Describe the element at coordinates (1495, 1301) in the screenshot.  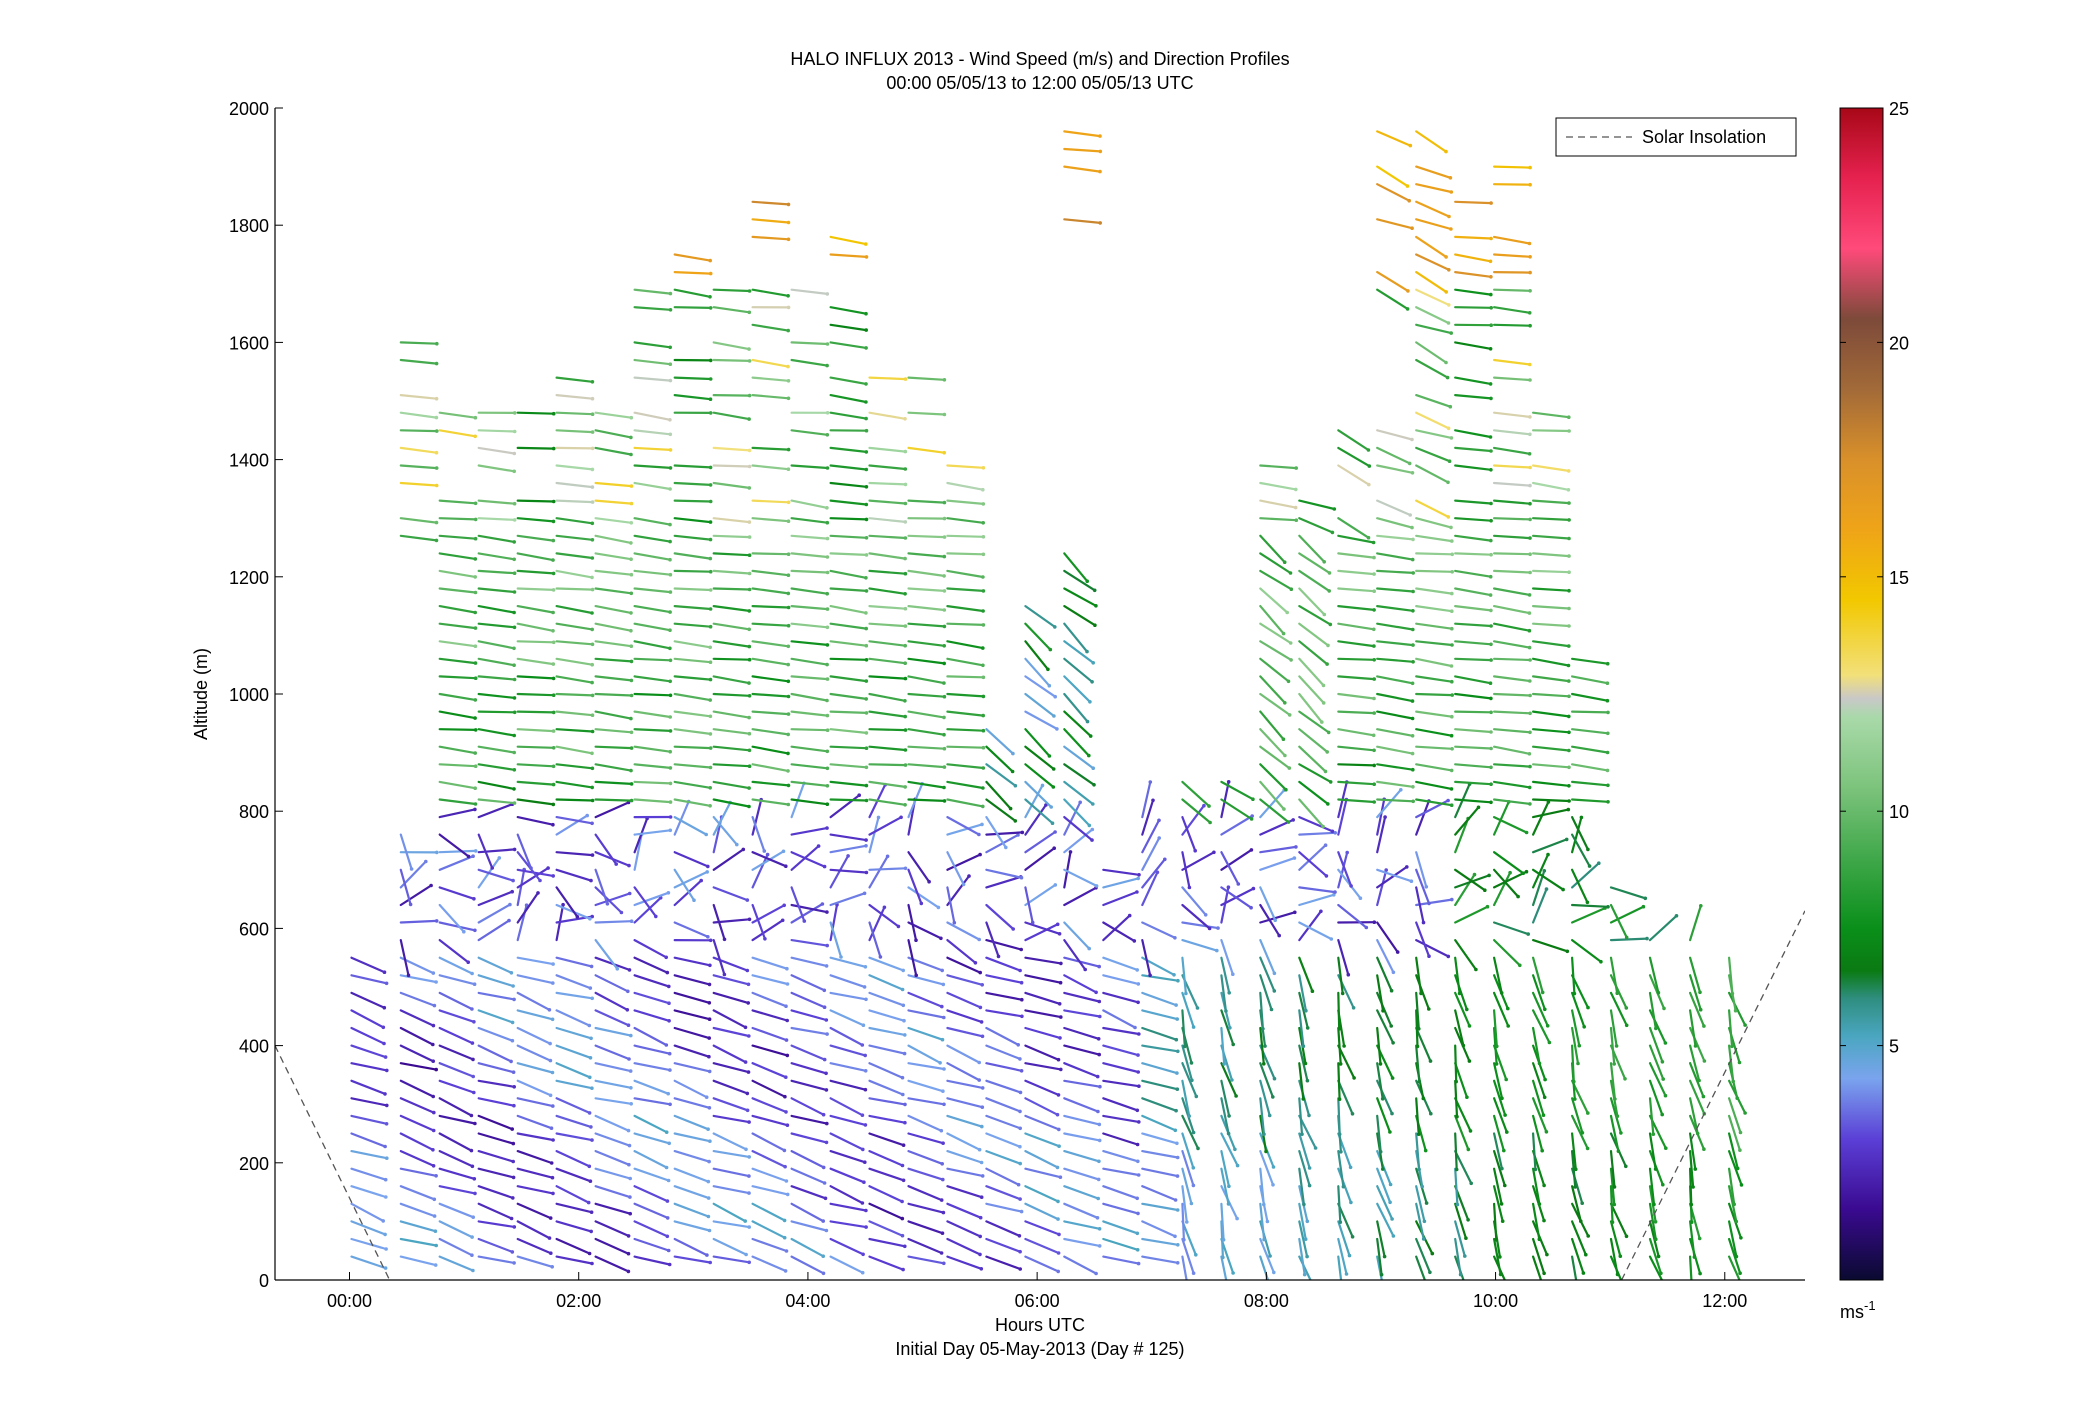
I see `x-tick-label-10:00: 10:00` at that location.